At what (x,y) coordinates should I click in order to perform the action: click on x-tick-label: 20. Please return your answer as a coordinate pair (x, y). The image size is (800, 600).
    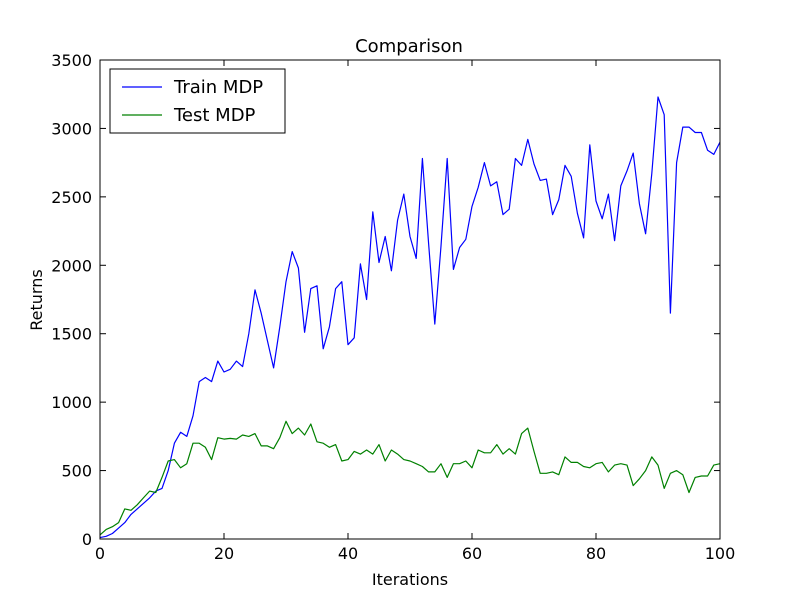
    Looking at the image, I should click on (224, 553).